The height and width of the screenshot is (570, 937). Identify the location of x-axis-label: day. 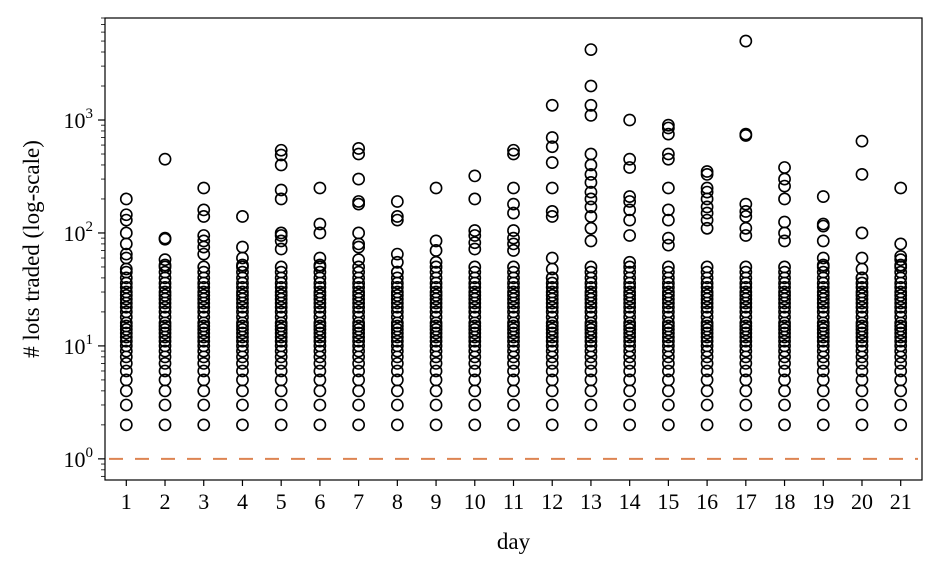
(514, 541).